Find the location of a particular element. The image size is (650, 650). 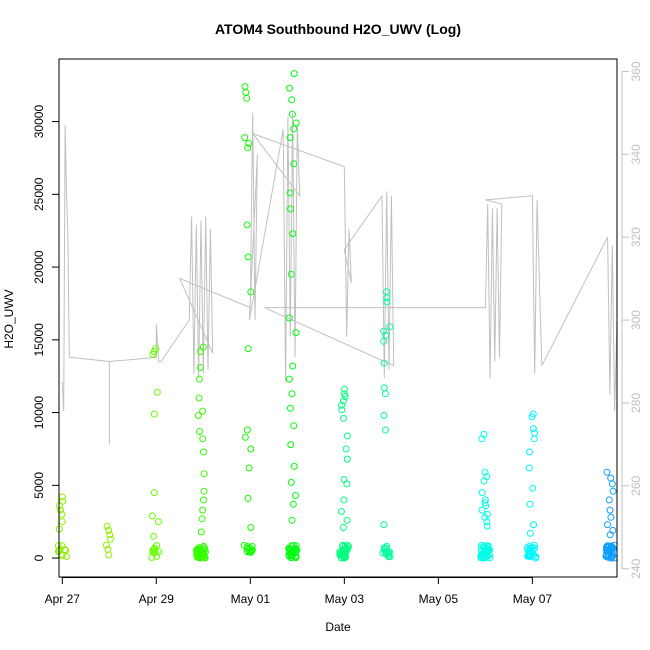

y-tick-label: 10000 is located at coordinates (39, 413).